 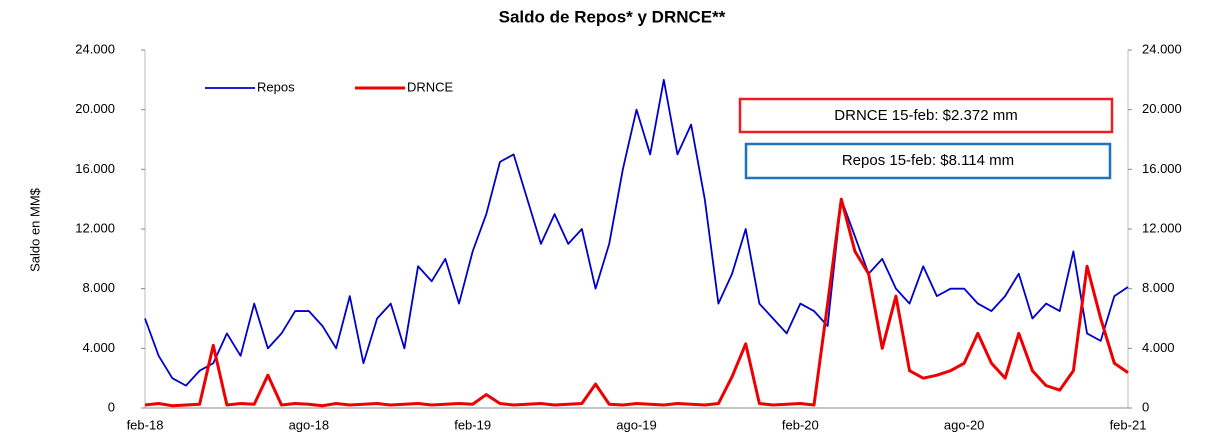 What do you see at coordinates (612, 16) in the screenshot?
I see `chart-title: Saldo de Repos* y DRNCE**` at bounding box center [612, 16].